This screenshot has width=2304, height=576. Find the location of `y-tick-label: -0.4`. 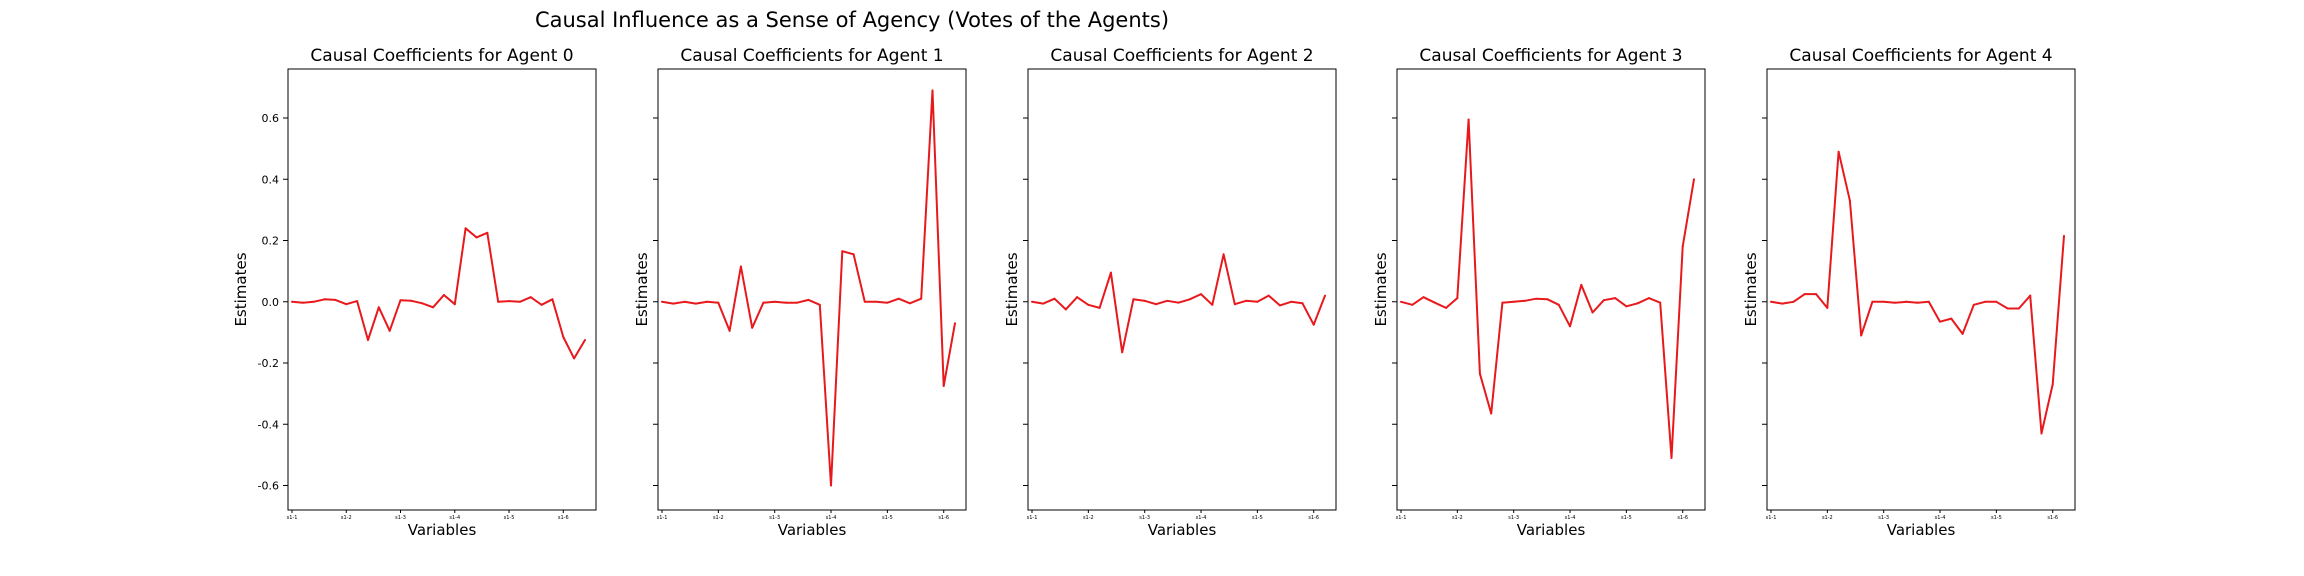

y-tick-label: -0.4 is located at coordinates (268, 424).